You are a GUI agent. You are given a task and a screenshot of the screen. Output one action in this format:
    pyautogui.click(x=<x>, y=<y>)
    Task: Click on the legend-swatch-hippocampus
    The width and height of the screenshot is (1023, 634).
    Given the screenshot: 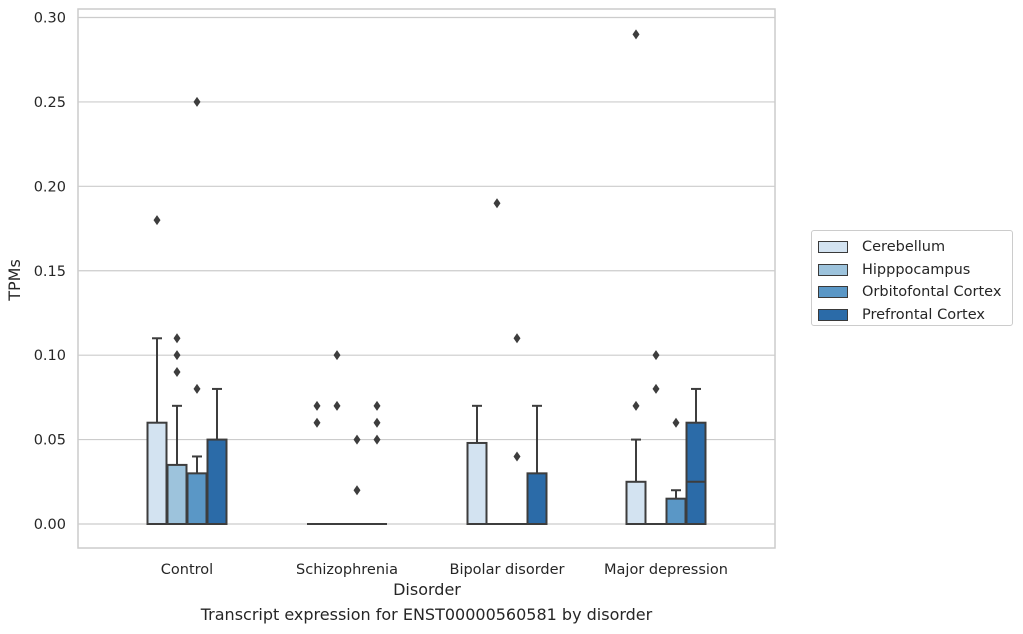 What is the action you would take?
    pyautogui.click(x=833, y=269)
    